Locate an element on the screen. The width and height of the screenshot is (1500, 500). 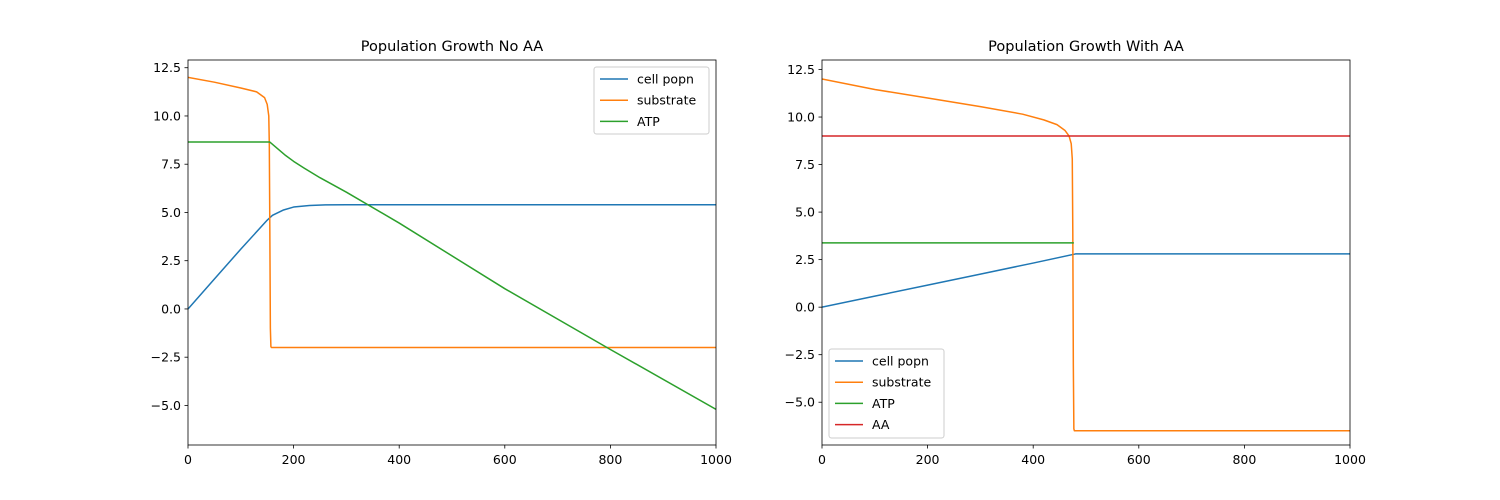
chart-title: Population Growth With AA is located at coordinates (1086, 47).